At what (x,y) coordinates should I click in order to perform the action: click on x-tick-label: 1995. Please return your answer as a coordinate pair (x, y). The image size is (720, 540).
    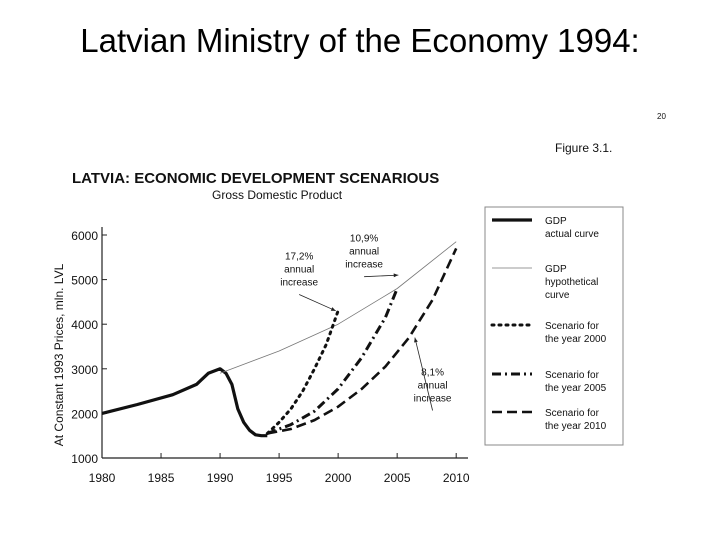
    Looking at the image, I should click on (279, 478).